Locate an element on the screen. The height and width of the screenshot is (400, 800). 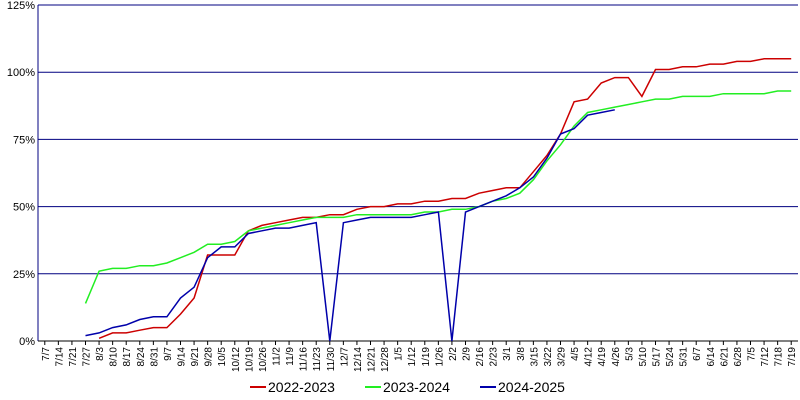
x-tick-label: 12/14 is located at coordinates (358, 359).